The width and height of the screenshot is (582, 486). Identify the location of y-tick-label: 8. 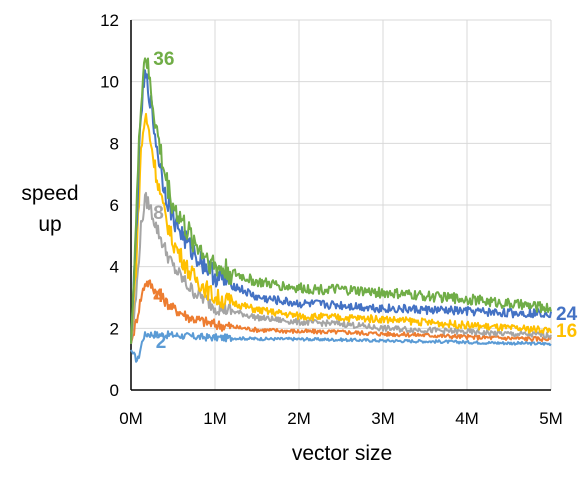
(114, 143).